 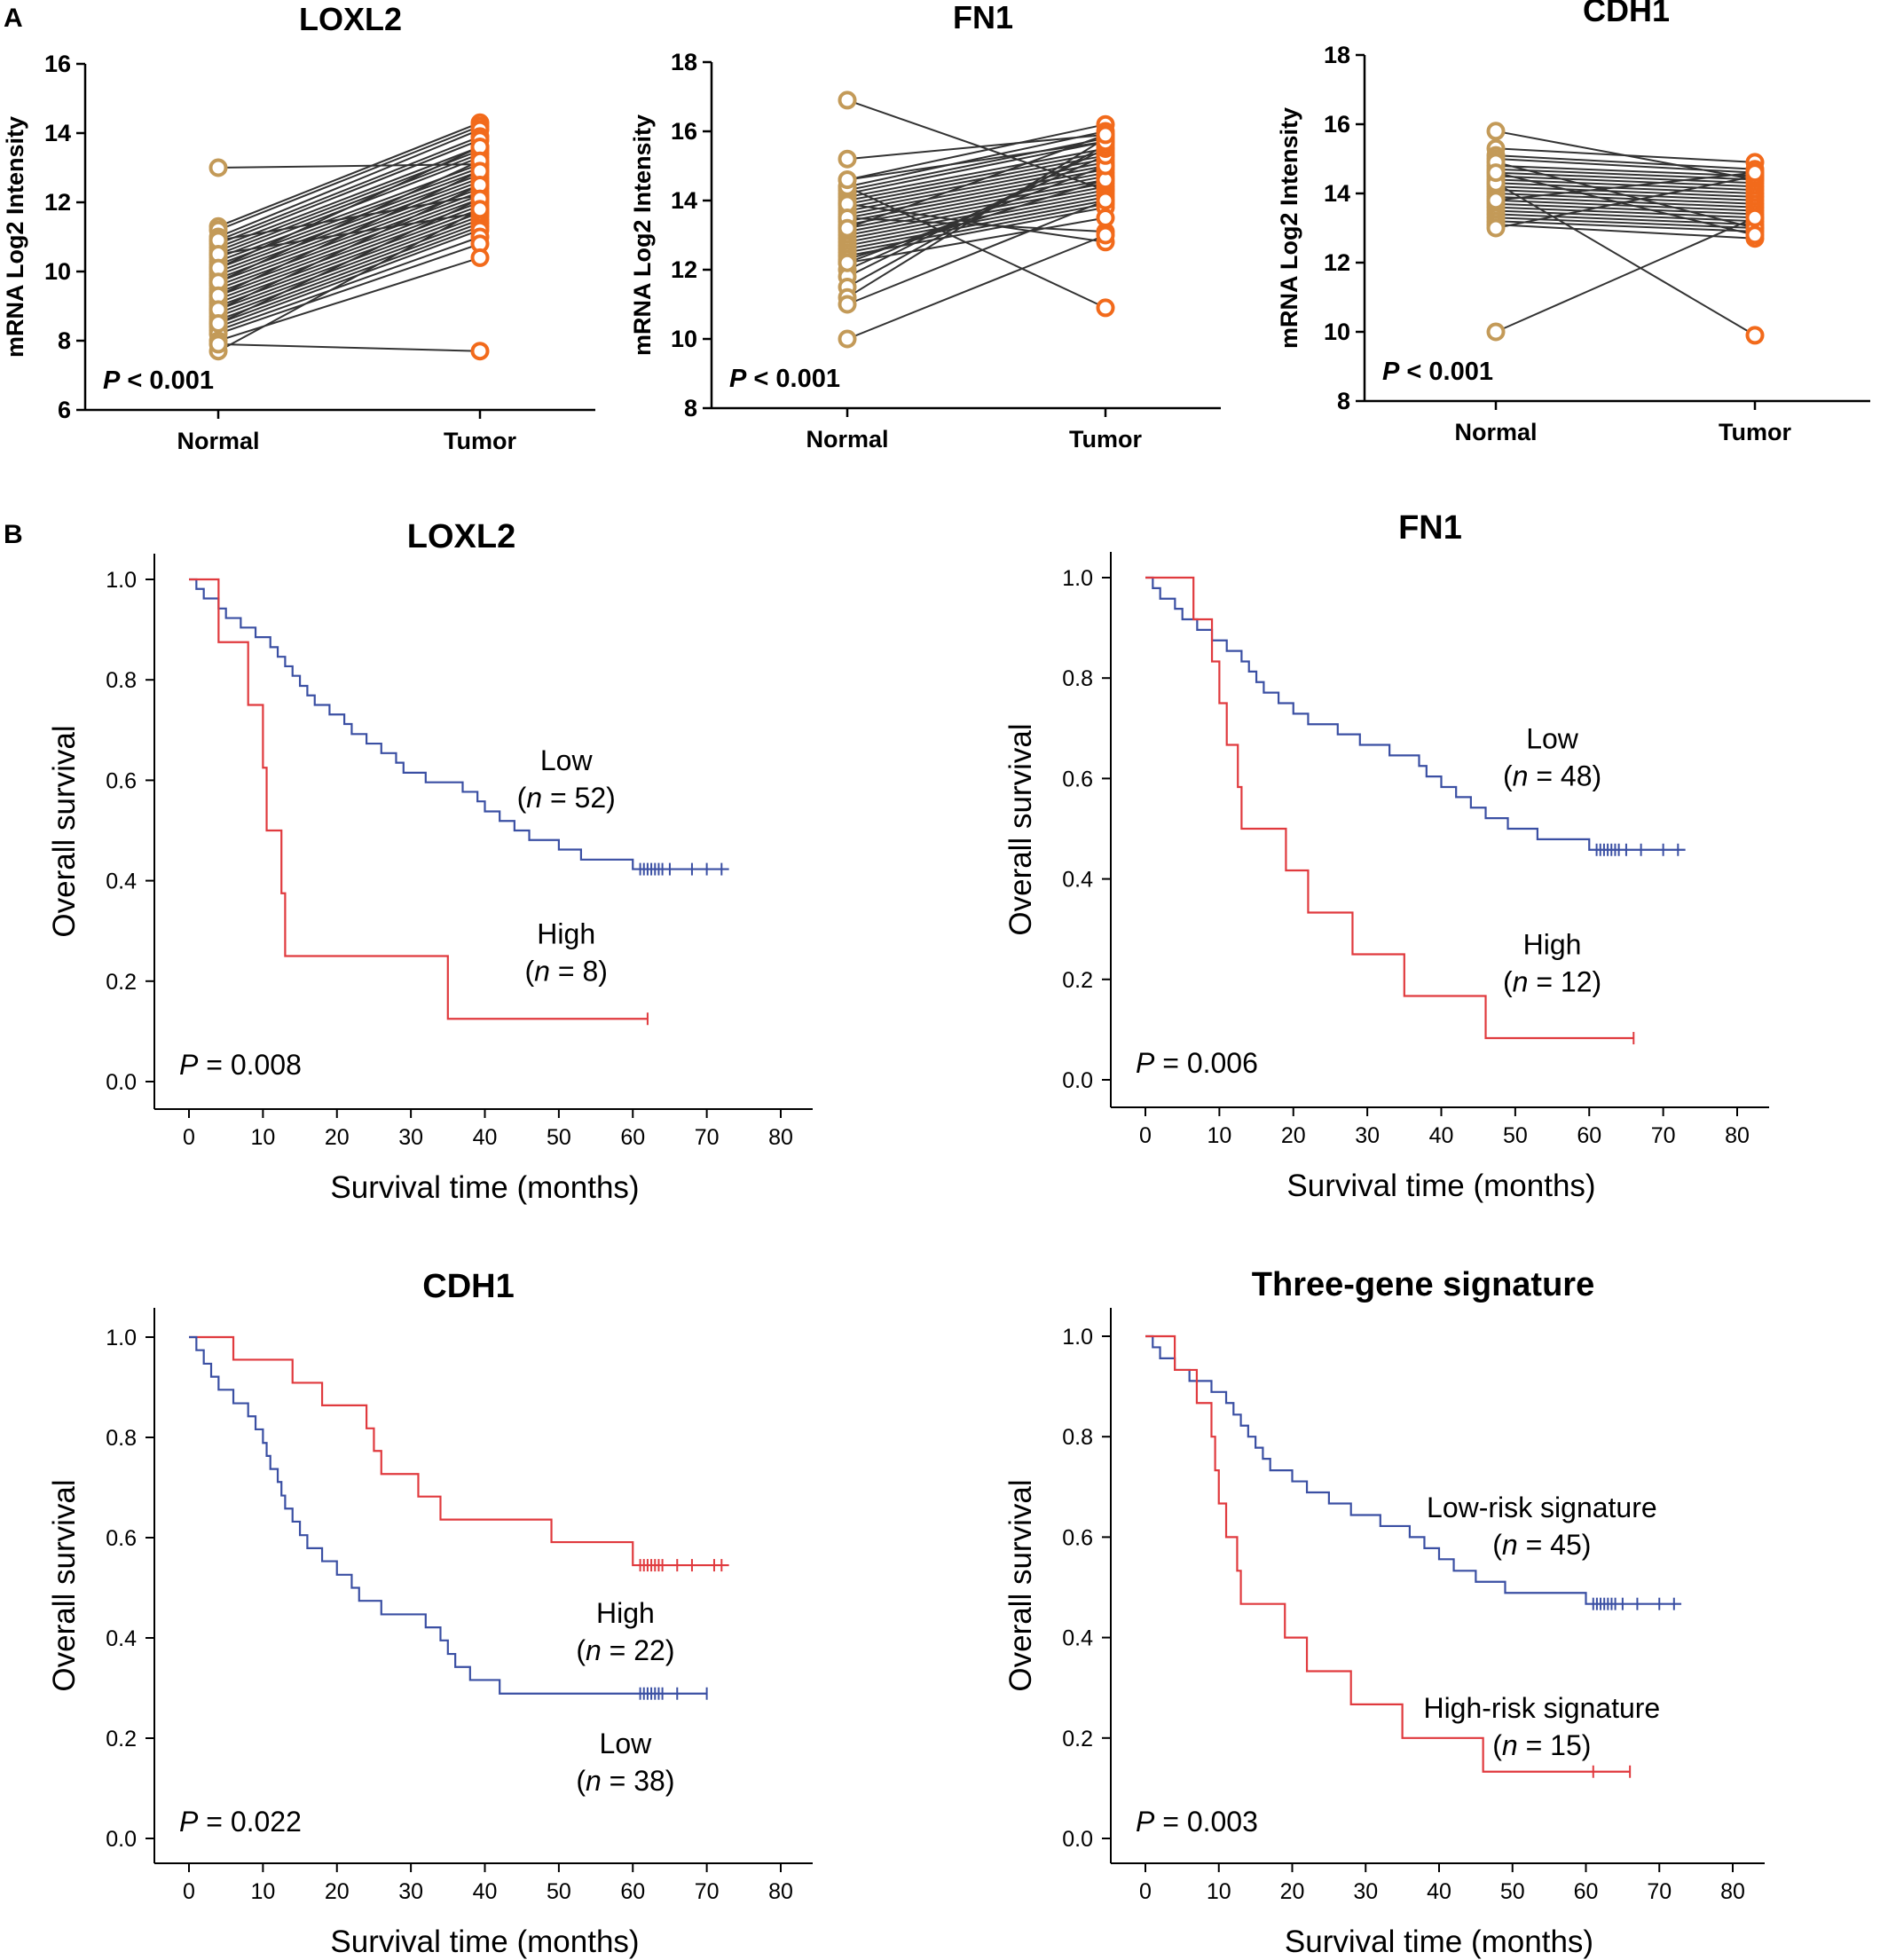 What do you see at coordinates (566, 798) in the screenshot?
I see `series-n-label: (n = 52)` at bounding box center [566, 798].